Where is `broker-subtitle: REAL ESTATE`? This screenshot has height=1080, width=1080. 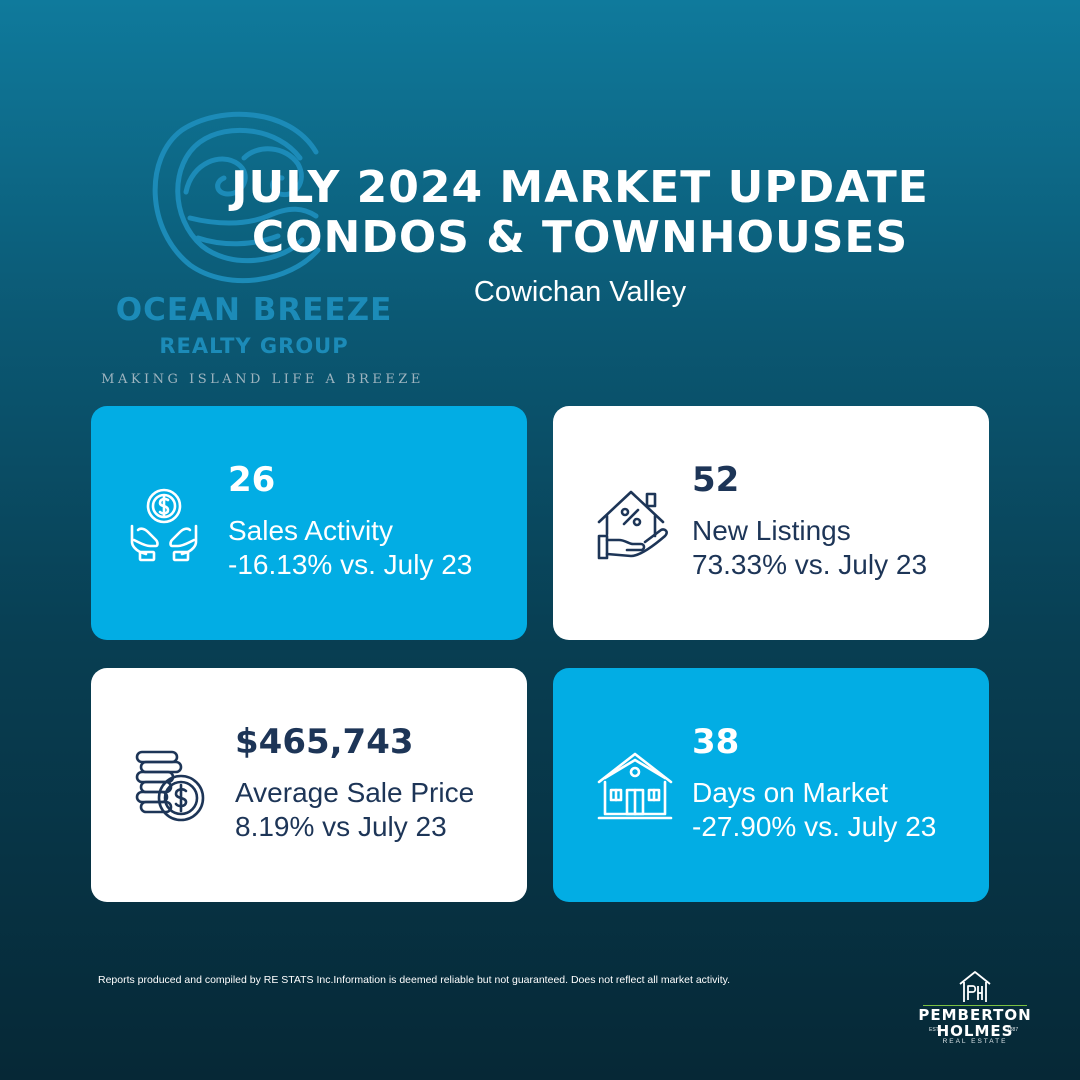 broker-subtitle: REAL ESTATE is located at coordinates (975, 1041).